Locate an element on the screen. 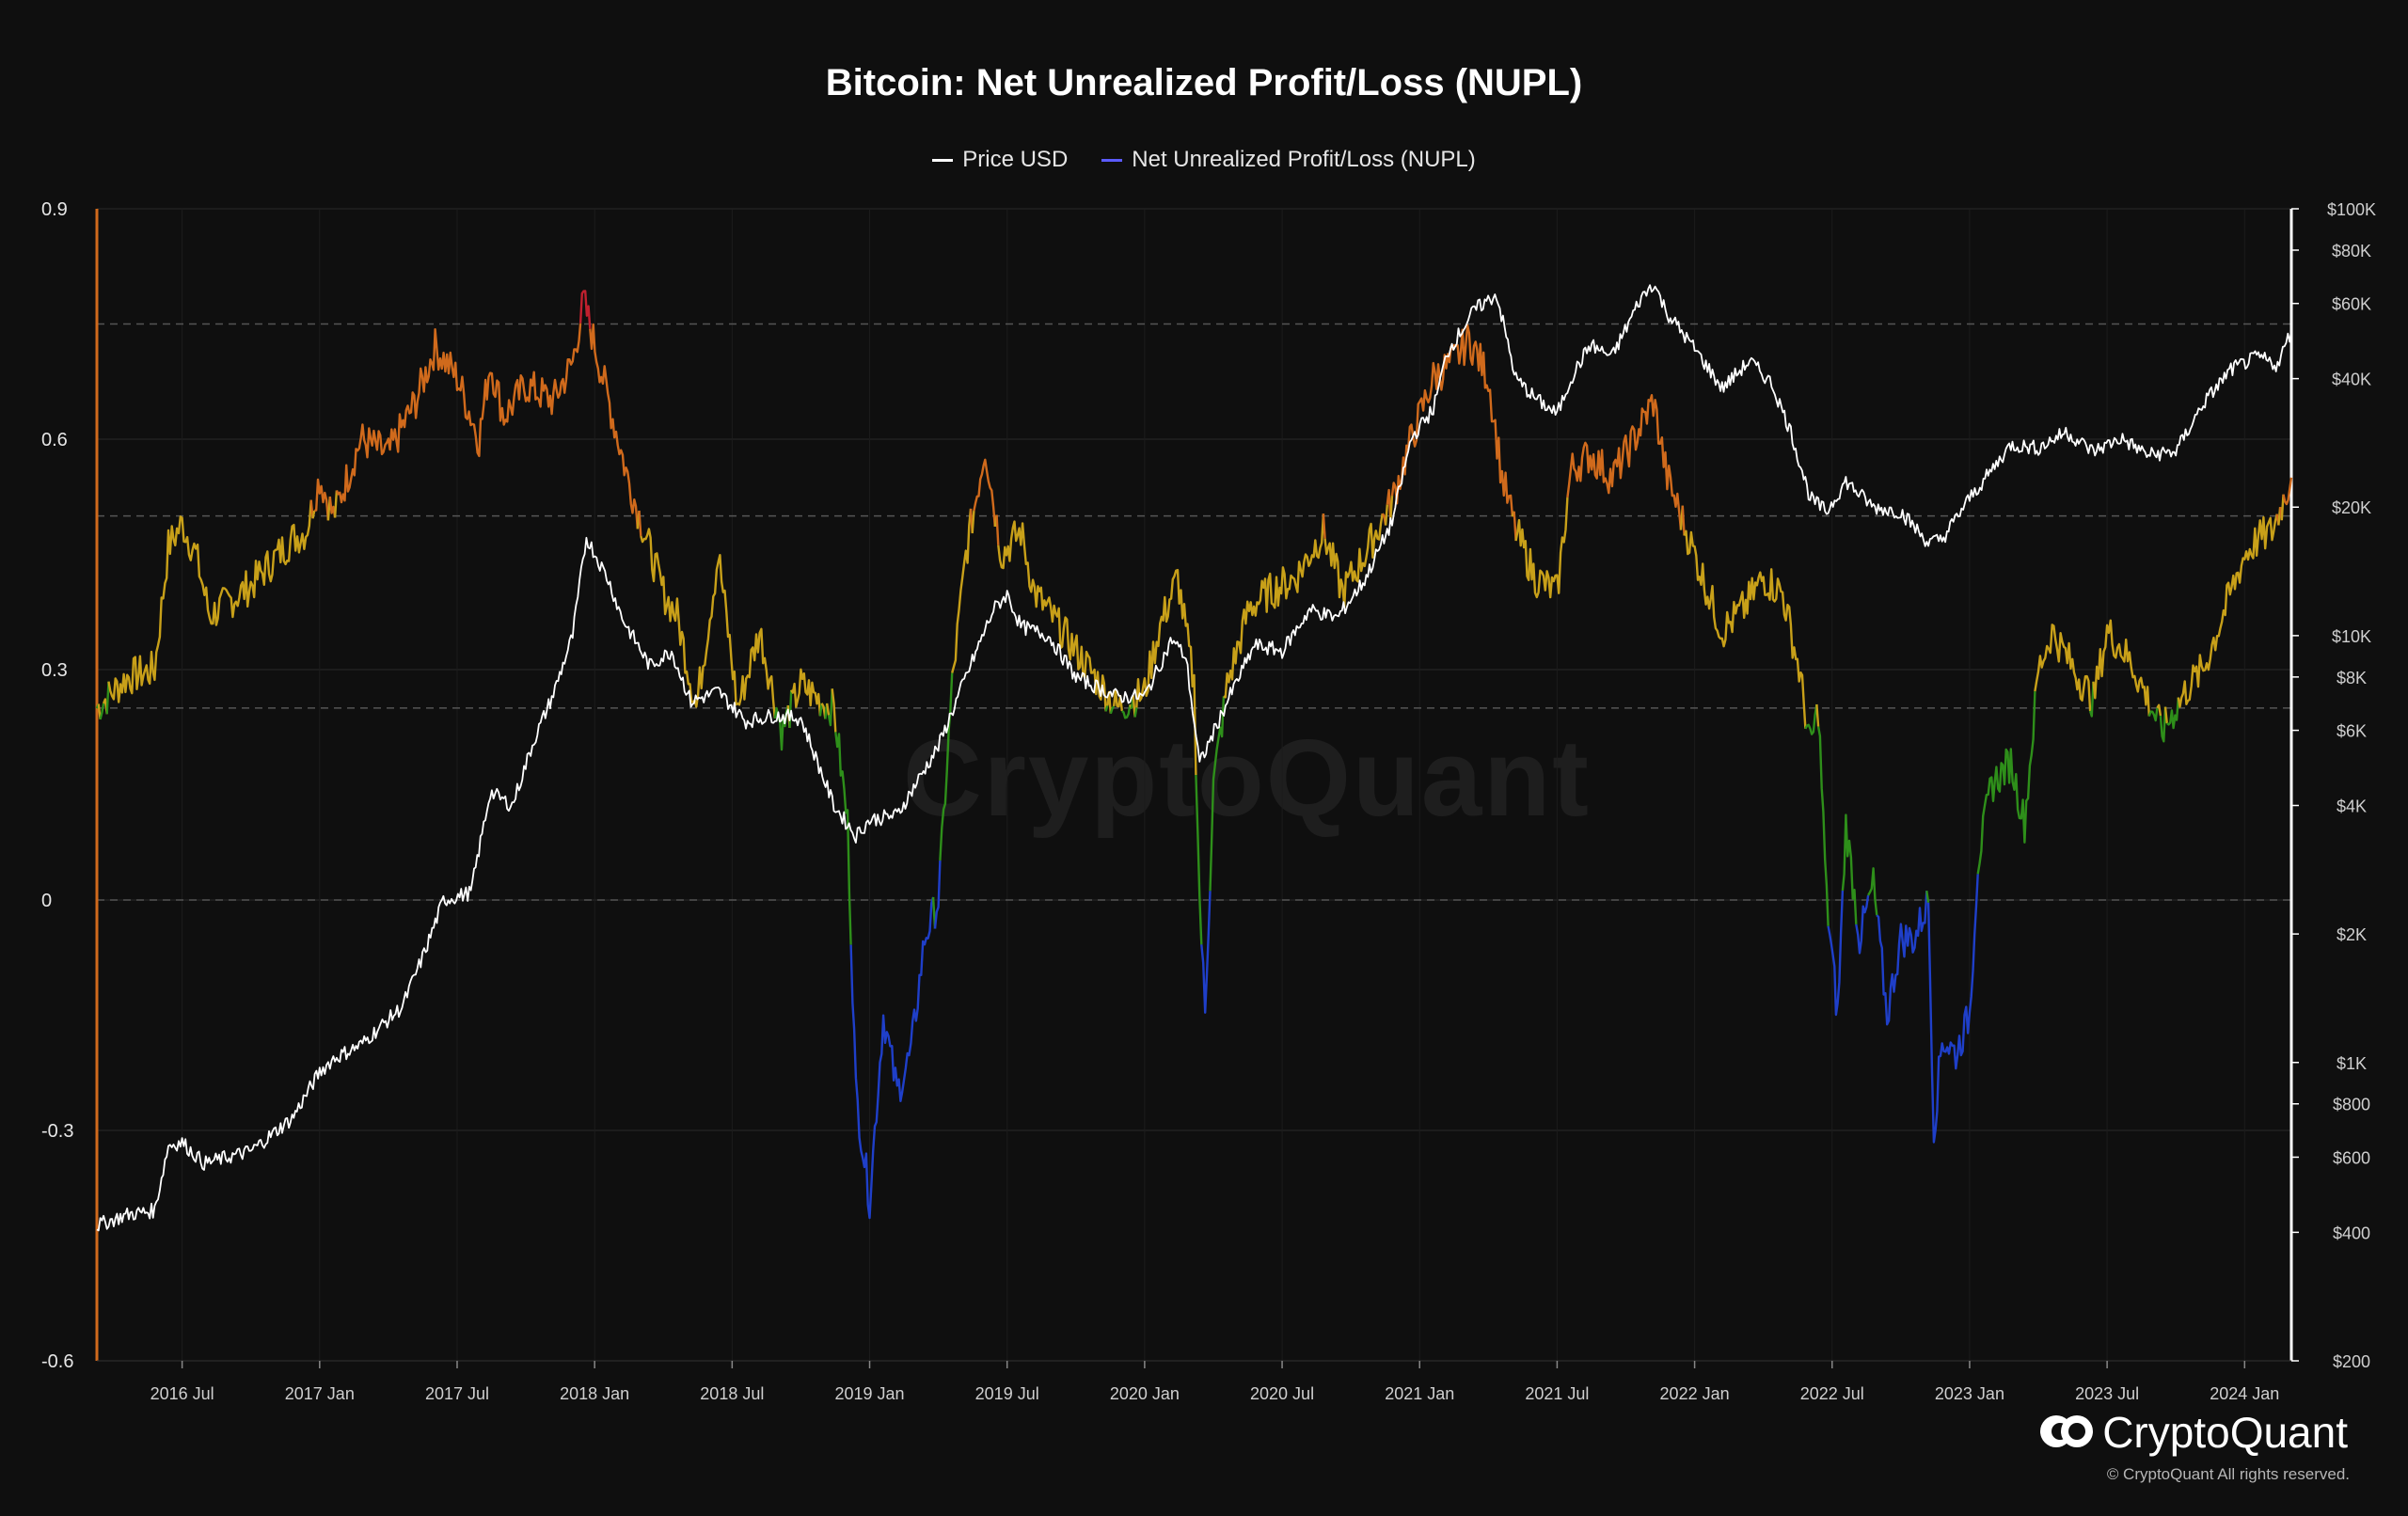  watermark: CryptoQuant is located at coordinates (1247, 778).